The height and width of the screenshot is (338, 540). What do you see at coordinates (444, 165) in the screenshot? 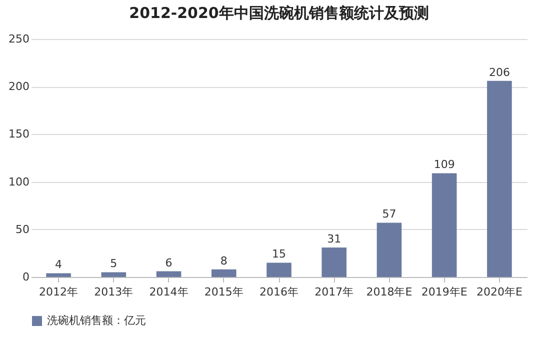
I see `data-label: 109` at bounding box center [444, 165].